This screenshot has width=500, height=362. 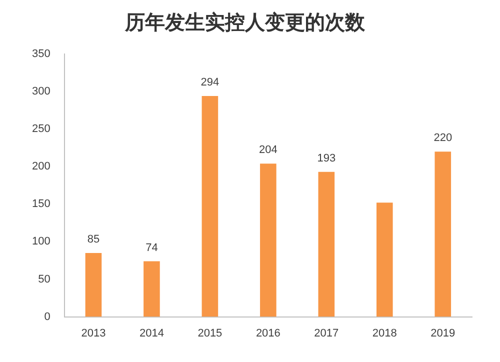 I want to click on data-label: 294, so click(x=210, y=82).